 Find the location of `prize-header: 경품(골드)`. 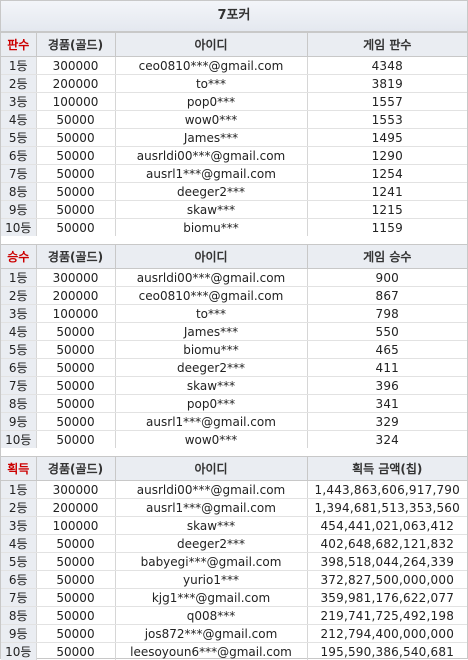

prize-header: 경품(골드) is located at coordinates (75, 469).